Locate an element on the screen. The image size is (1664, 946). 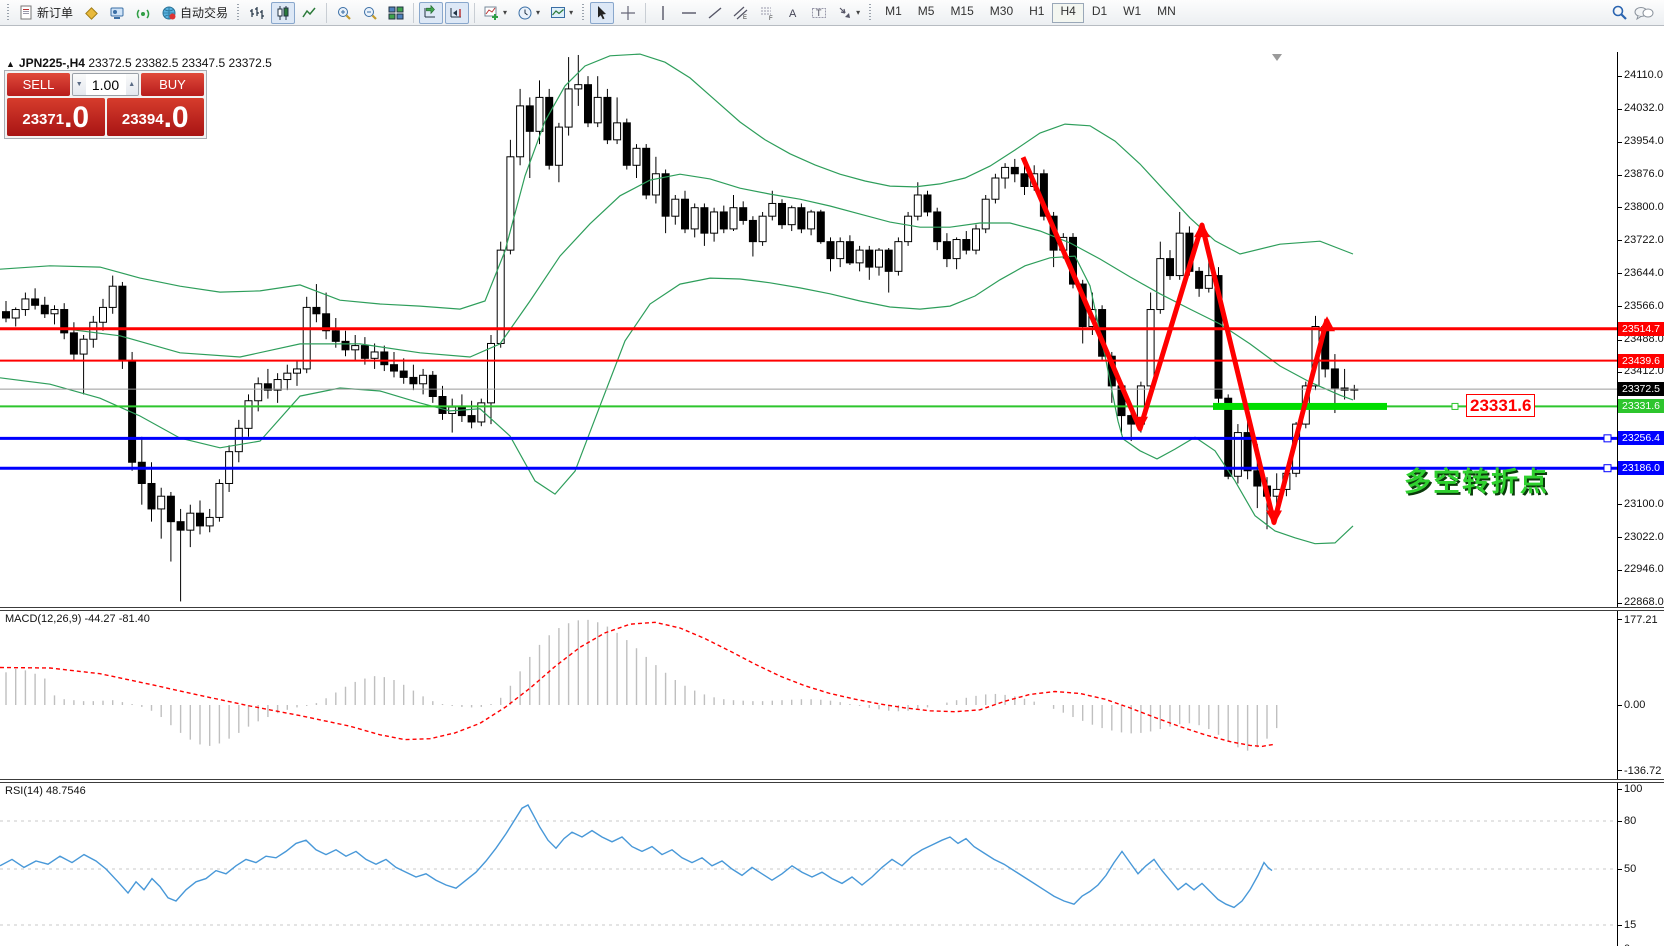
zoom-in-button is located at coordinates (344, 13).